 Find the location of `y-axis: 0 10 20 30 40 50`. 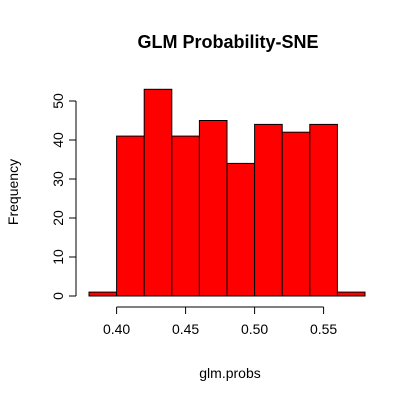

y-axis: 0 10 20 30 40 50 is located at coordinates (63, 196).